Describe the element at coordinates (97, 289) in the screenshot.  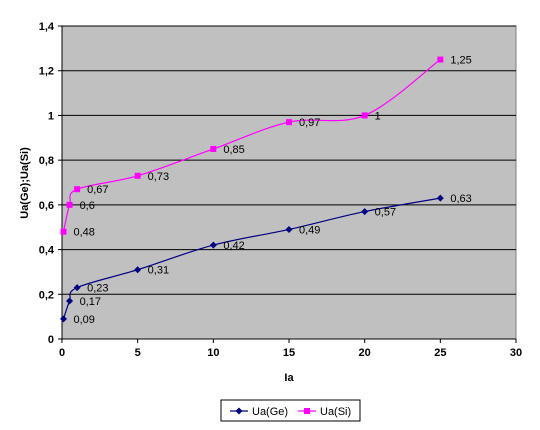
I see `data-label: 0,23` at that location.